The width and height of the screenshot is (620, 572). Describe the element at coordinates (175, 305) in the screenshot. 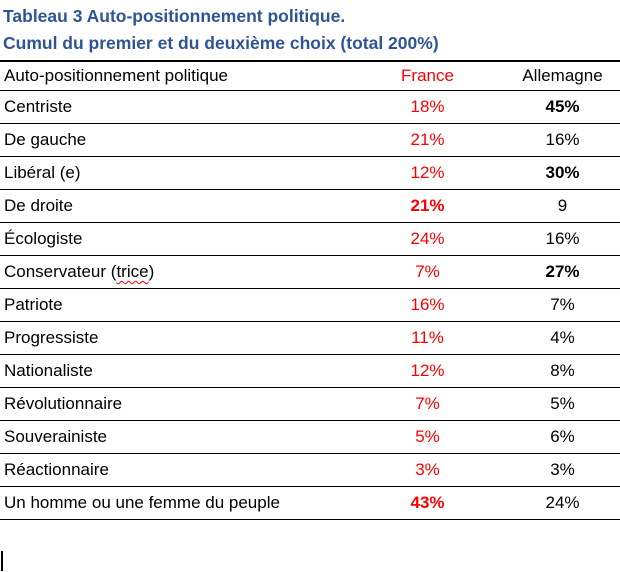

I see `row-label: Patriote` at that location.